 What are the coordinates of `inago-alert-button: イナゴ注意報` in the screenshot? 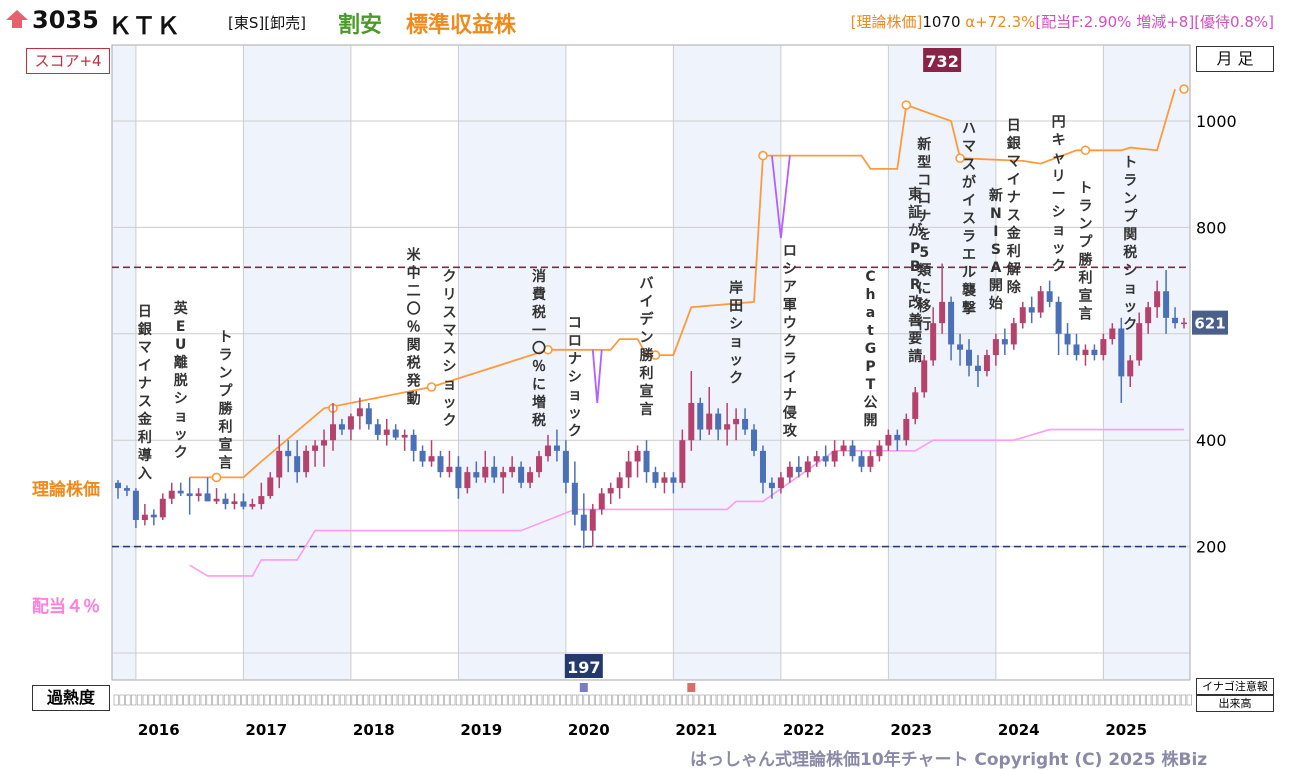 It's located at (1235, 686).